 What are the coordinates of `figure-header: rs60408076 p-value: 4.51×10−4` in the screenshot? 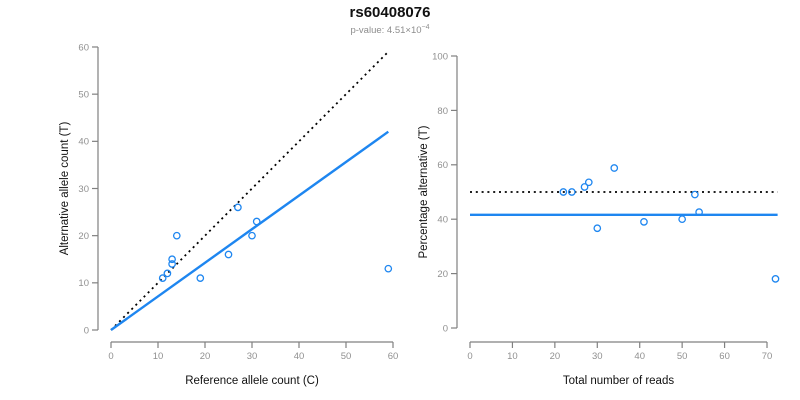 It's located at (390, 20).